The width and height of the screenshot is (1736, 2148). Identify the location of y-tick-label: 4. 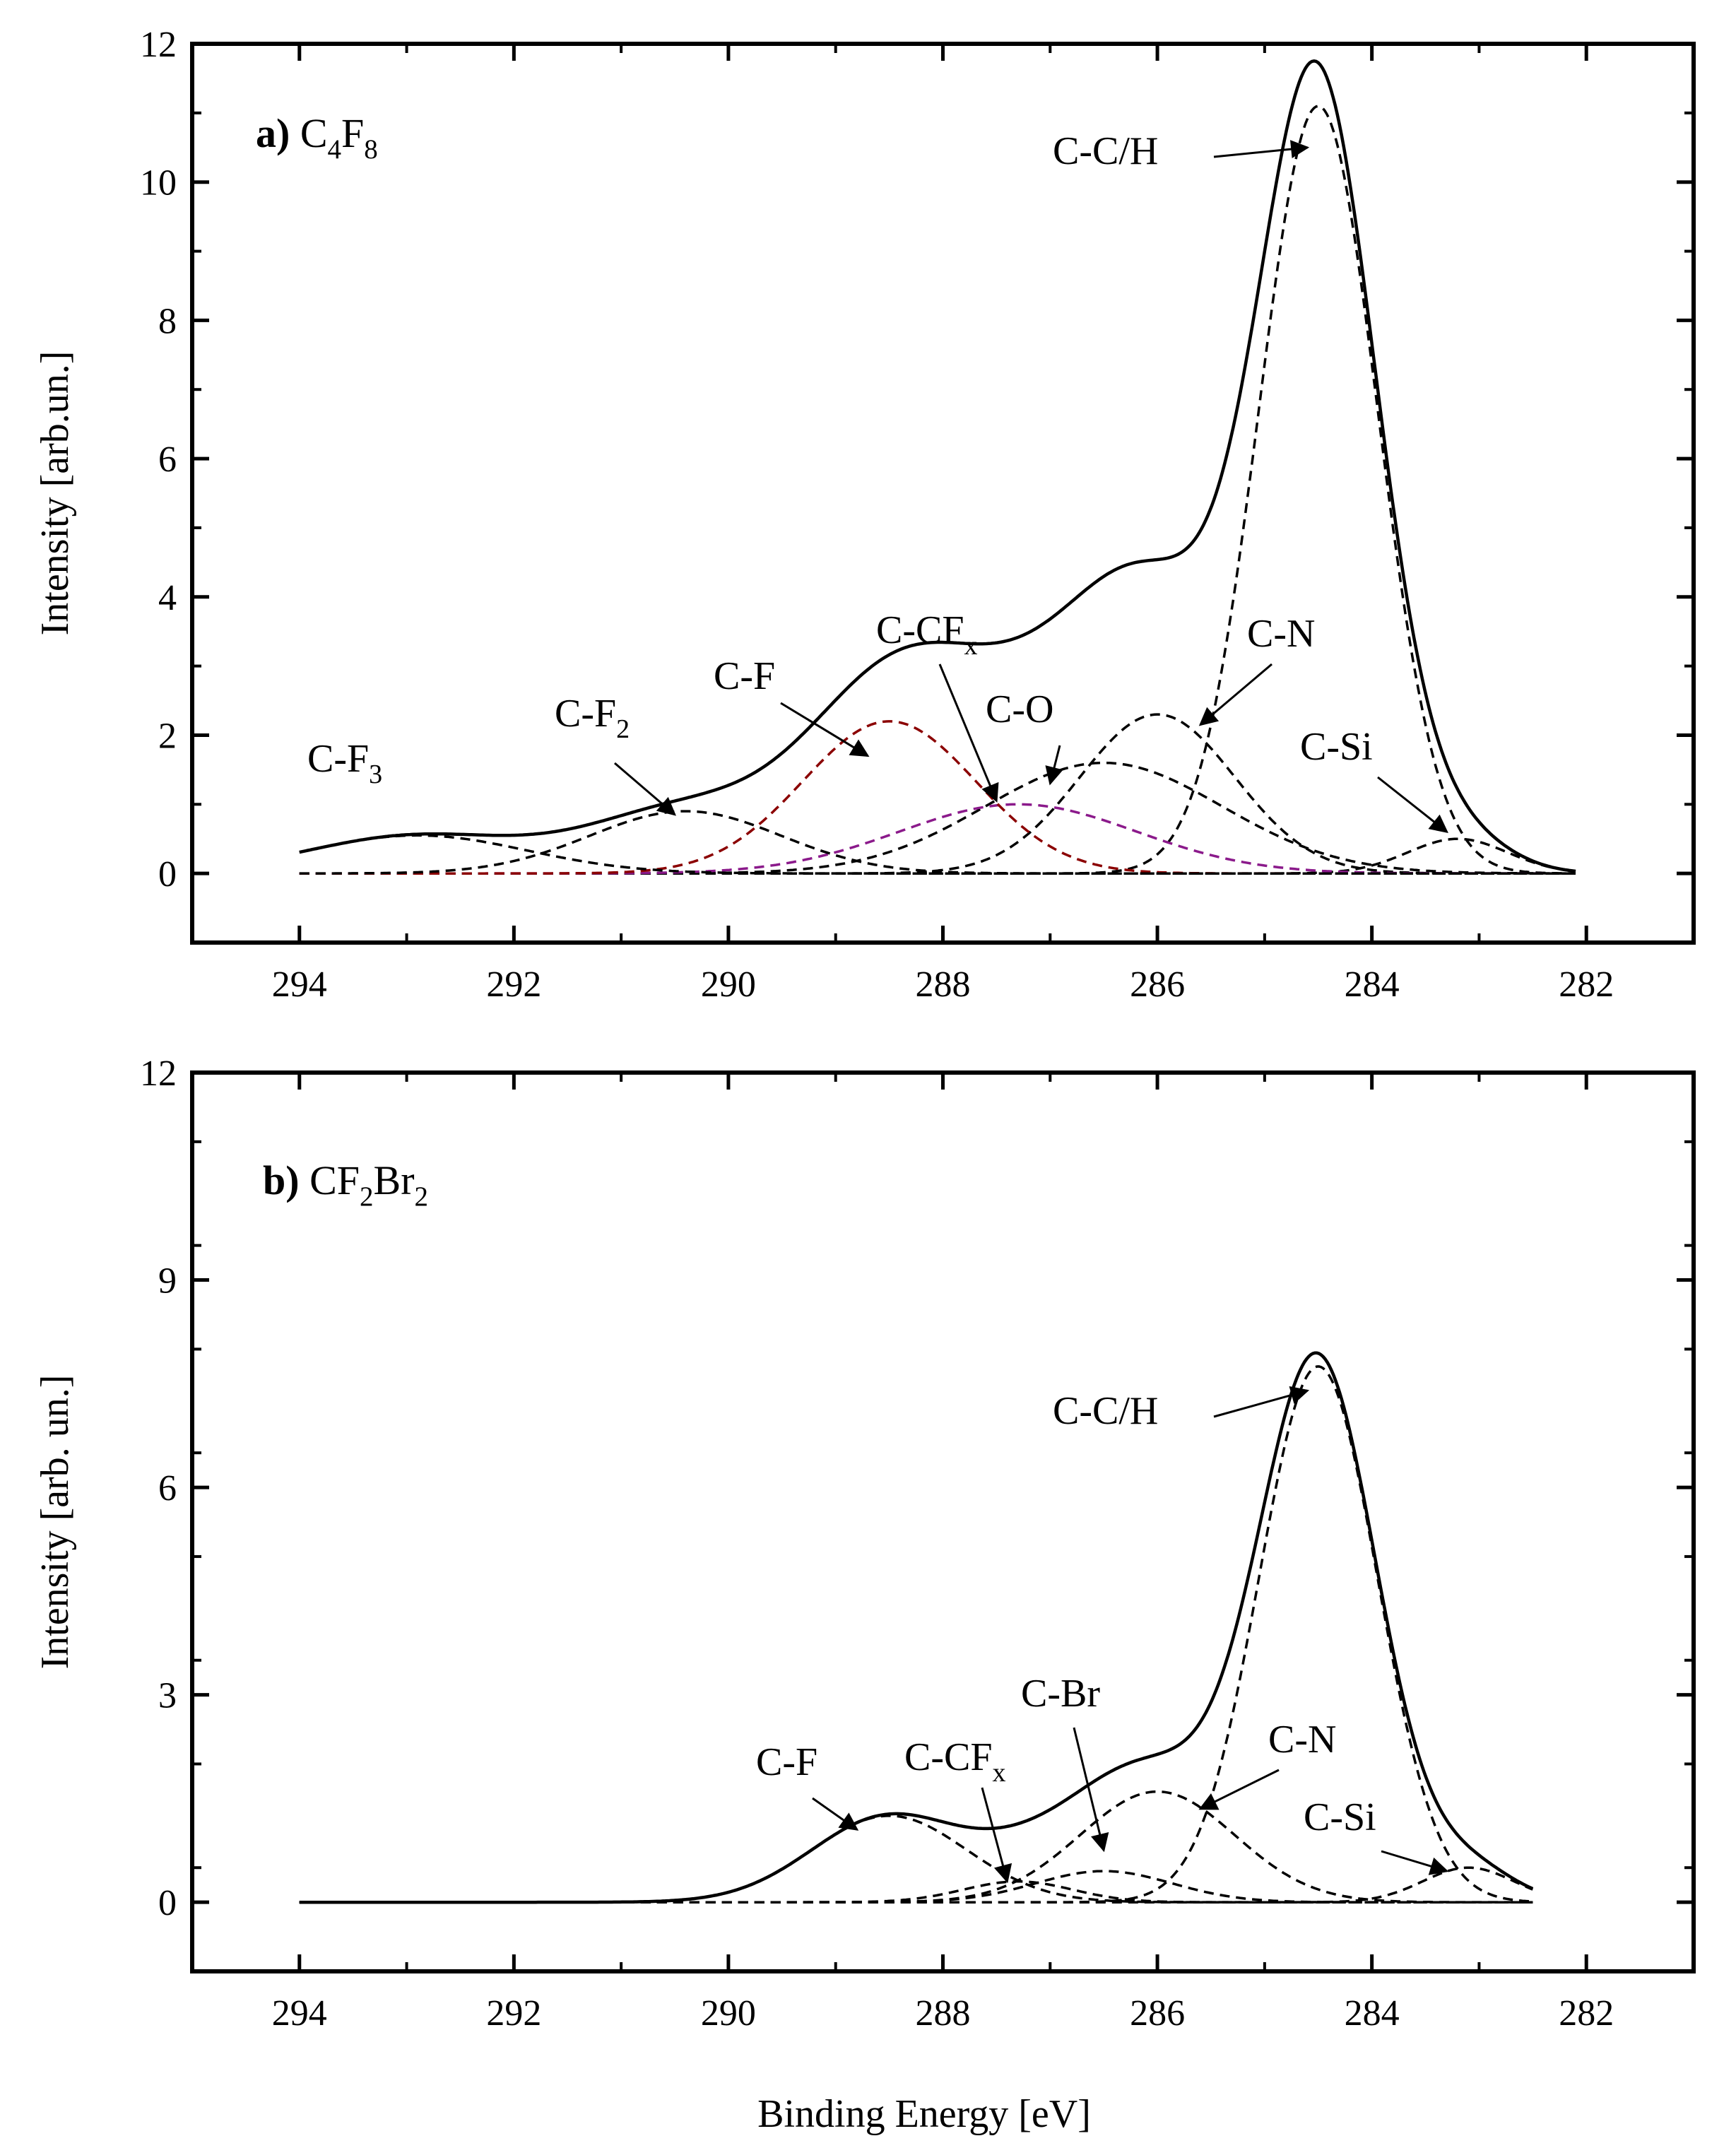
(167, 598).